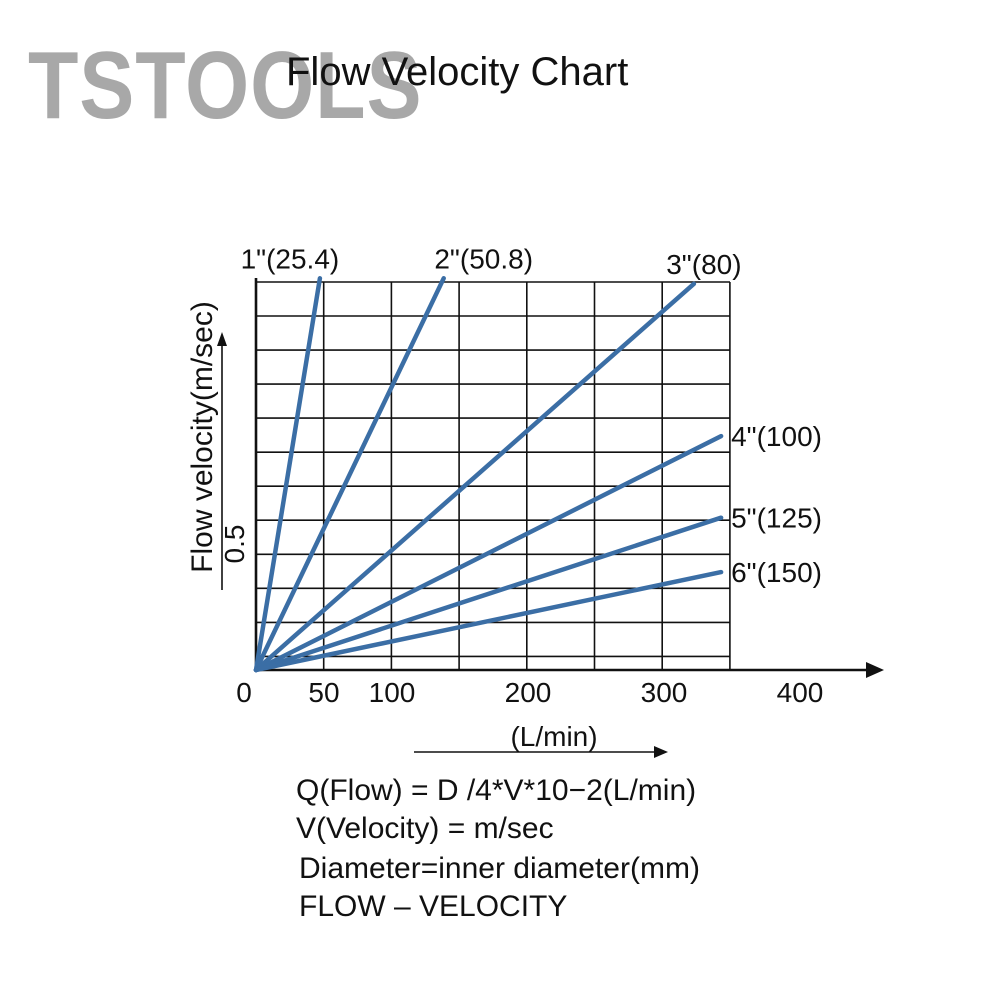 The image size is (1001, 1001). Describe the element at coordinates (290, 258) in the screenshot. I see `series-label: 1"(25.4)` at that location.